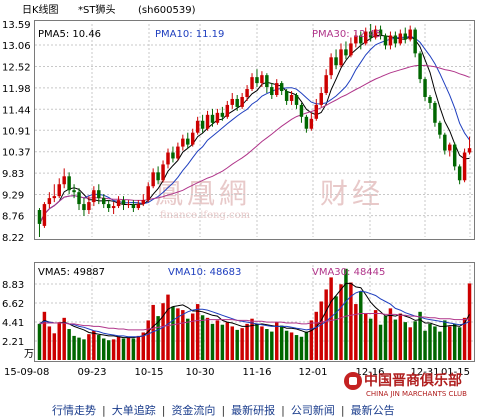  What do you see at coordinates (254, 322) in the screenshot?
I see `volume-ma30-line` at bounding box center [254, 322].